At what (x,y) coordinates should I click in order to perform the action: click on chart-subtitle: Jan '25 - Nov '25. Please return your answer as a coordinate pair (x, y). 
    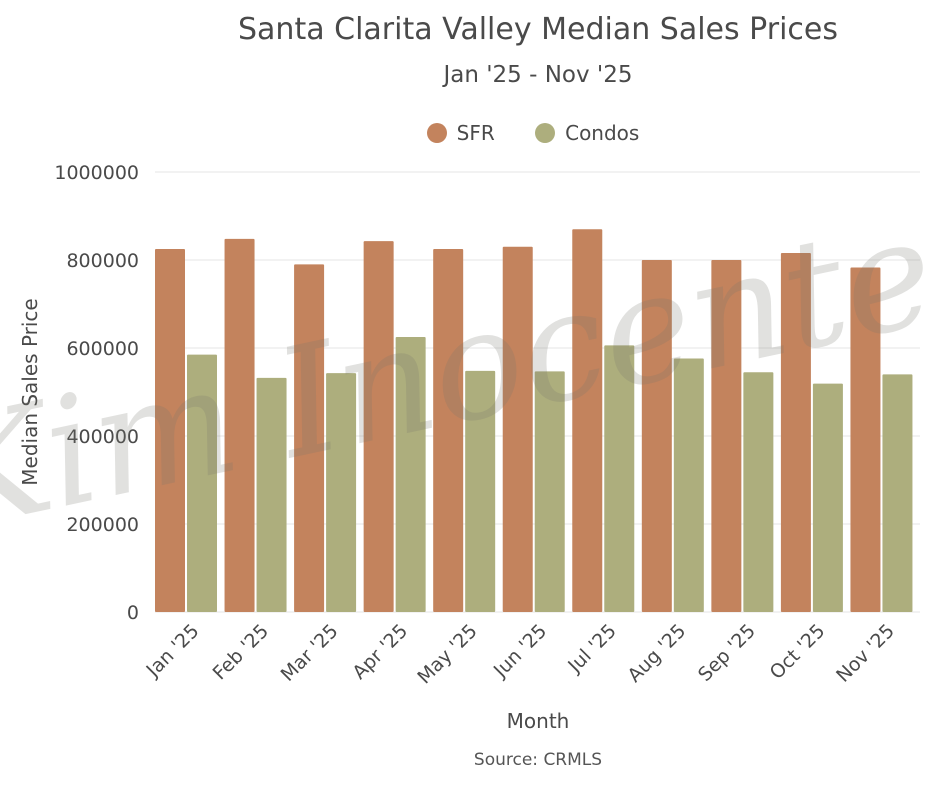
    Looking at the image, I should click on (538, 75).